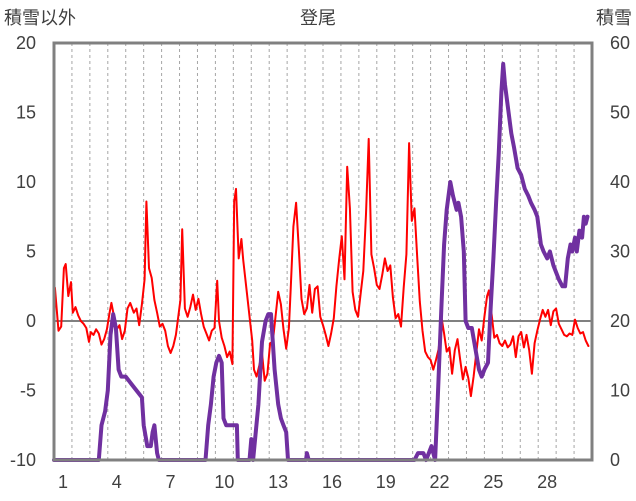 The width and height of the screenshot is (636, 501). Describe the element at coordinates (63, 482) in the screenshot. I see `x-tick-label: 1` at that location.